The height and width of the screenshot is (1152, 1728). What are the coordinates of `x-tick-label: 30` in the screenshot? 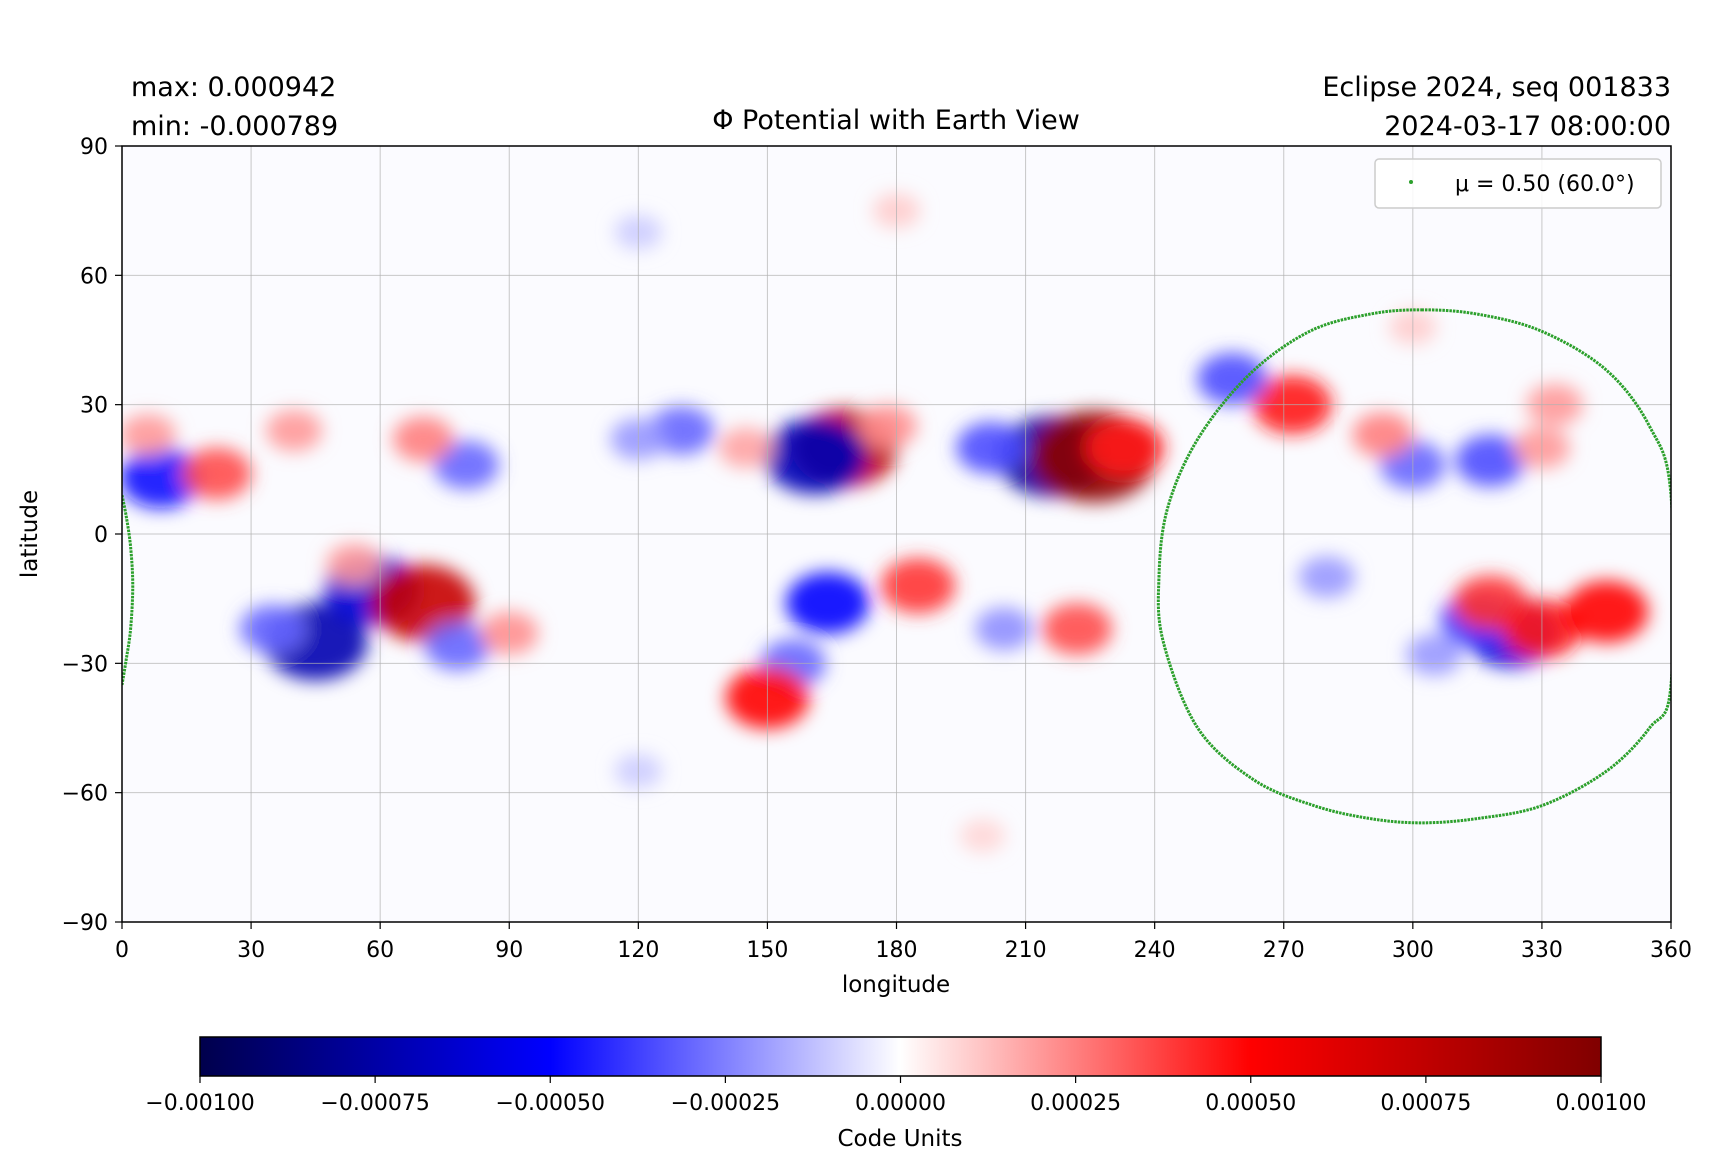 It's located at (251, 950).